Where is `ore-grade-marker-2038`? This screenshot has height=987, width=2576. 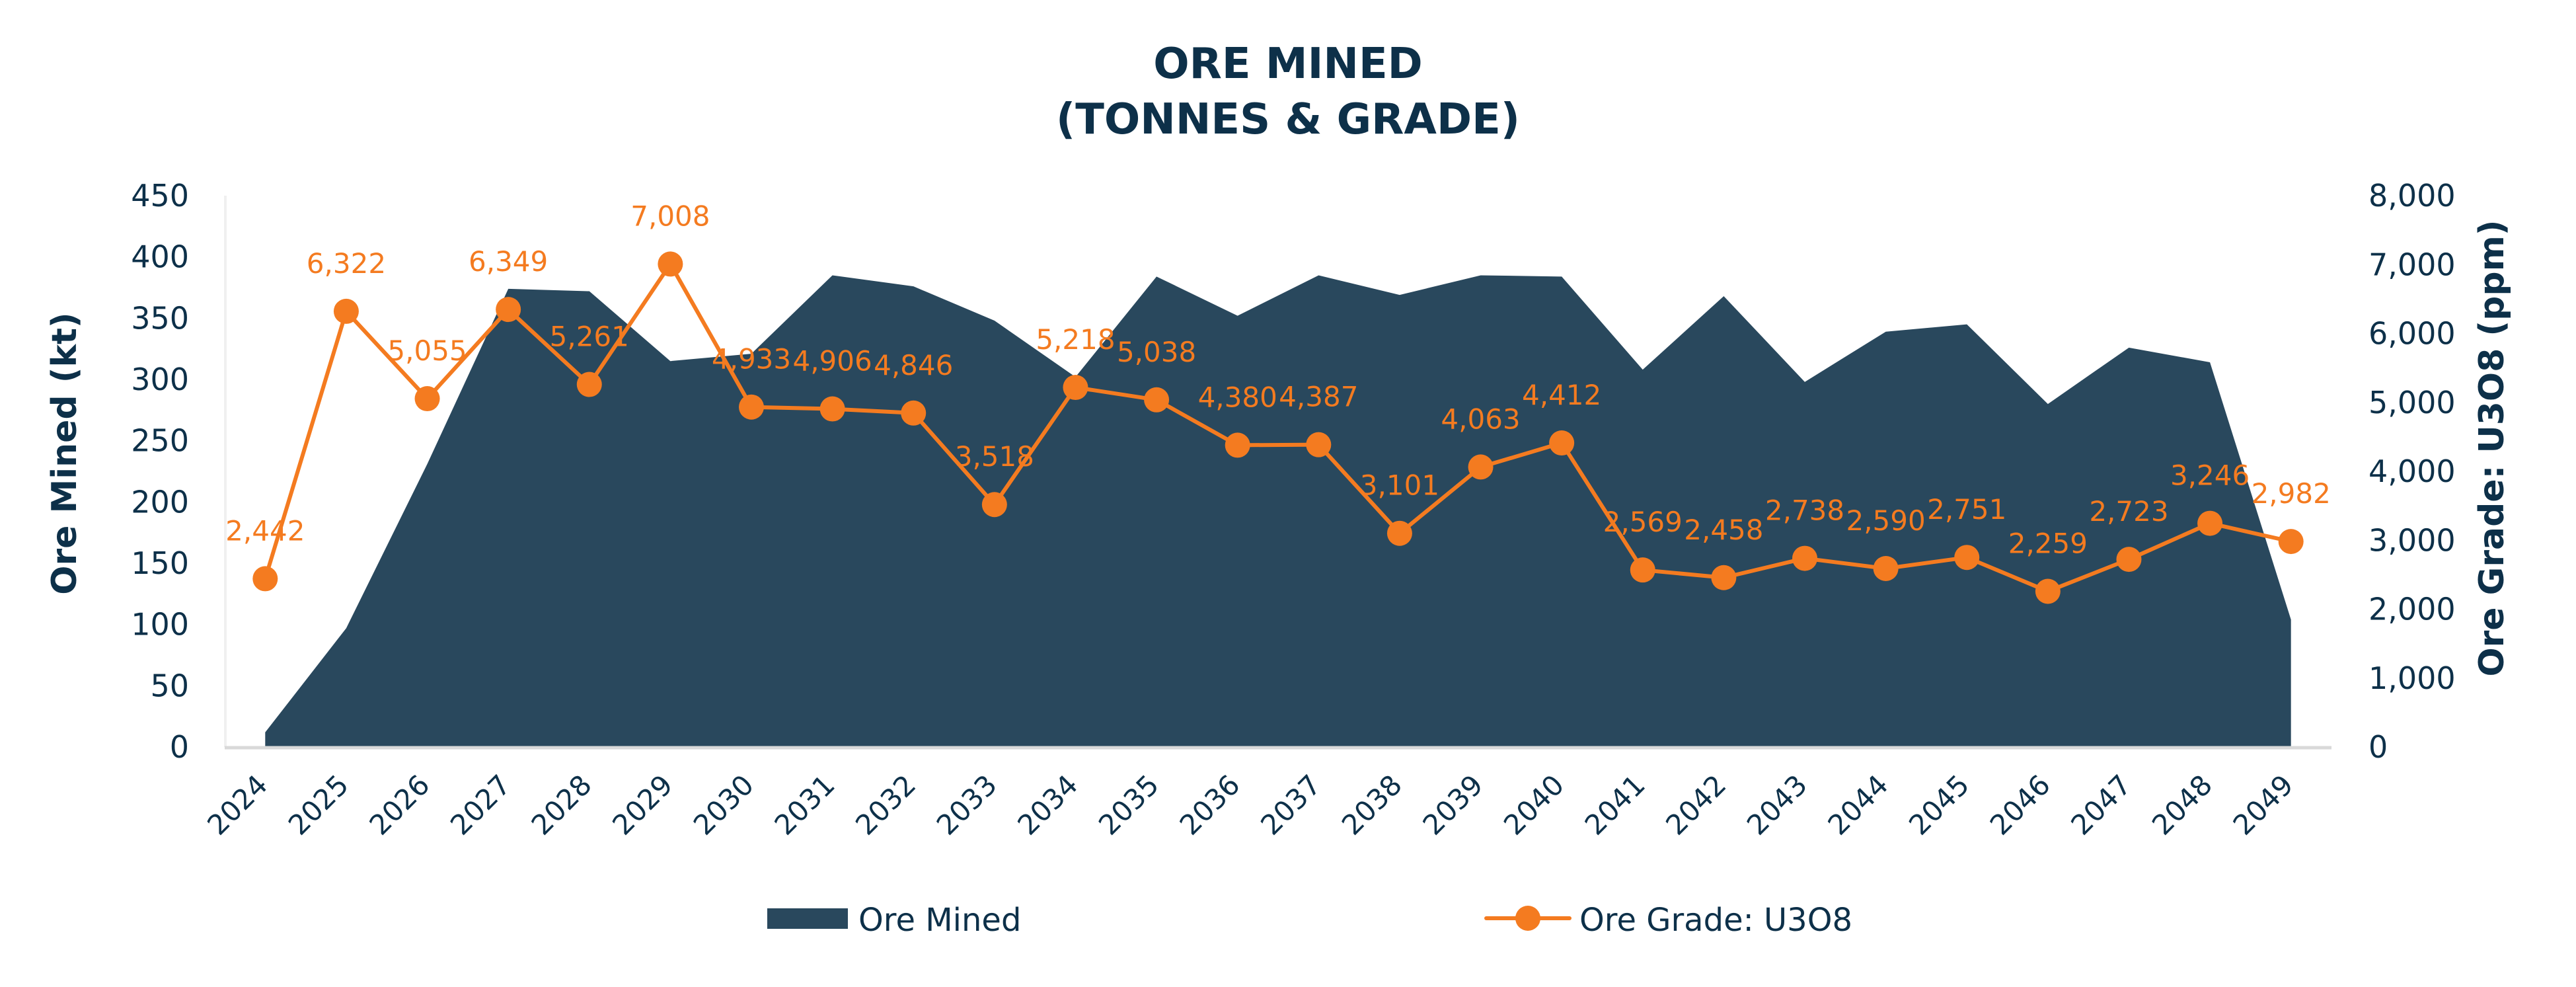 ore-grade-marker-2038 is located at coordinates (1399, 533).